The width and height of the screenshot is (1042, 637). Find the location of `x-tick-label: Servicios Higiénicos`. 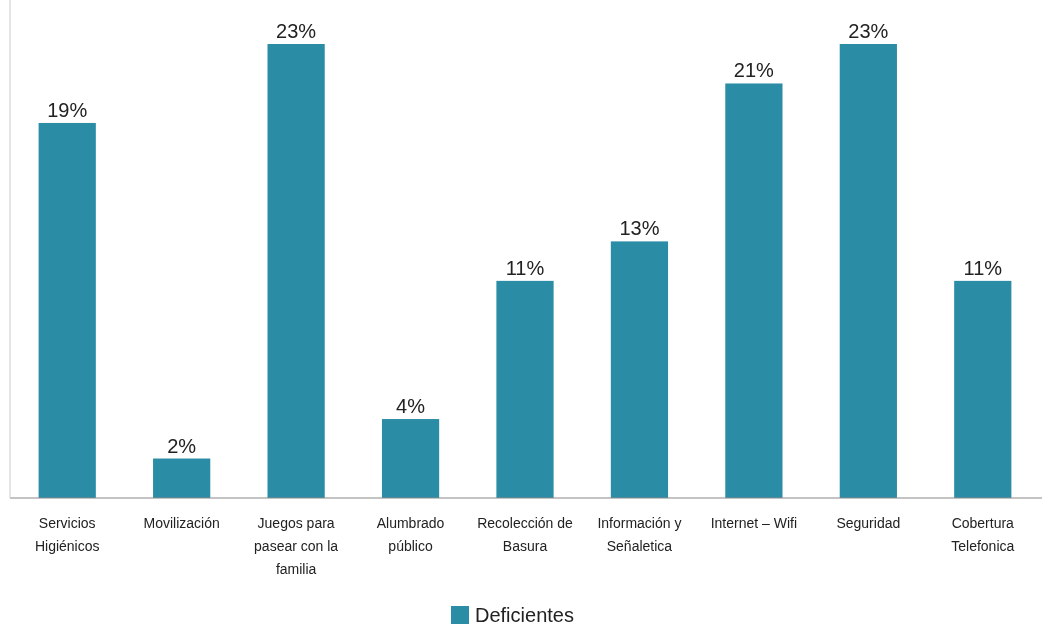

x-tick-label: Servicios Higiénicos is located at coordinates (67, 534).